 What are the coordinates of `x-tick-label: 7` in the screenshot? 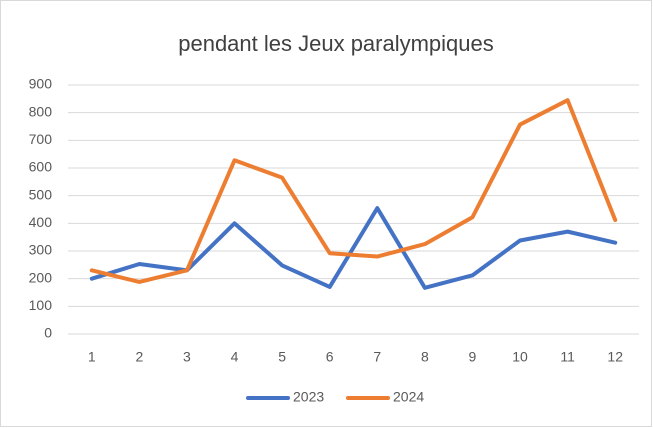 It's located at (377, 357).